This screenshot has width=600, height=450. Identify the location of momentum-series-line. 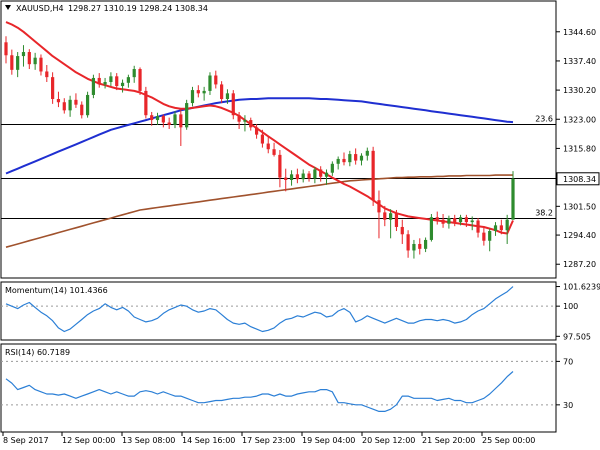
(259, 309).